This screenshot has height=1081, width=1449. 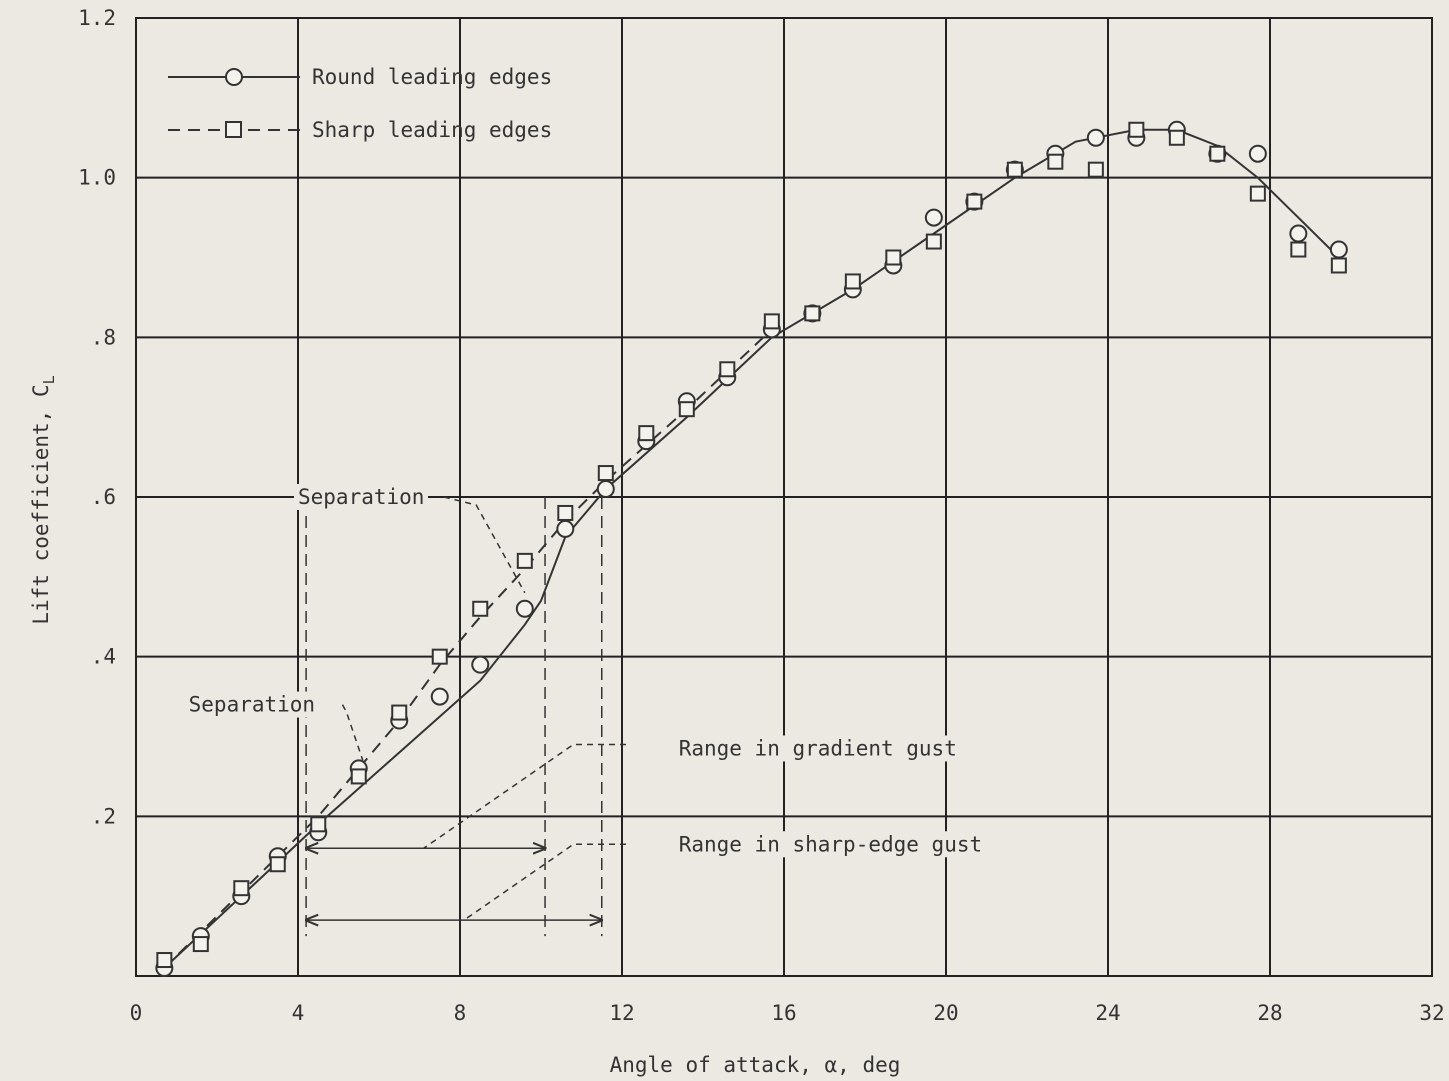 I want to click on y-axis-title-main: Lift coefficient, C, so click(x=41, y=504).